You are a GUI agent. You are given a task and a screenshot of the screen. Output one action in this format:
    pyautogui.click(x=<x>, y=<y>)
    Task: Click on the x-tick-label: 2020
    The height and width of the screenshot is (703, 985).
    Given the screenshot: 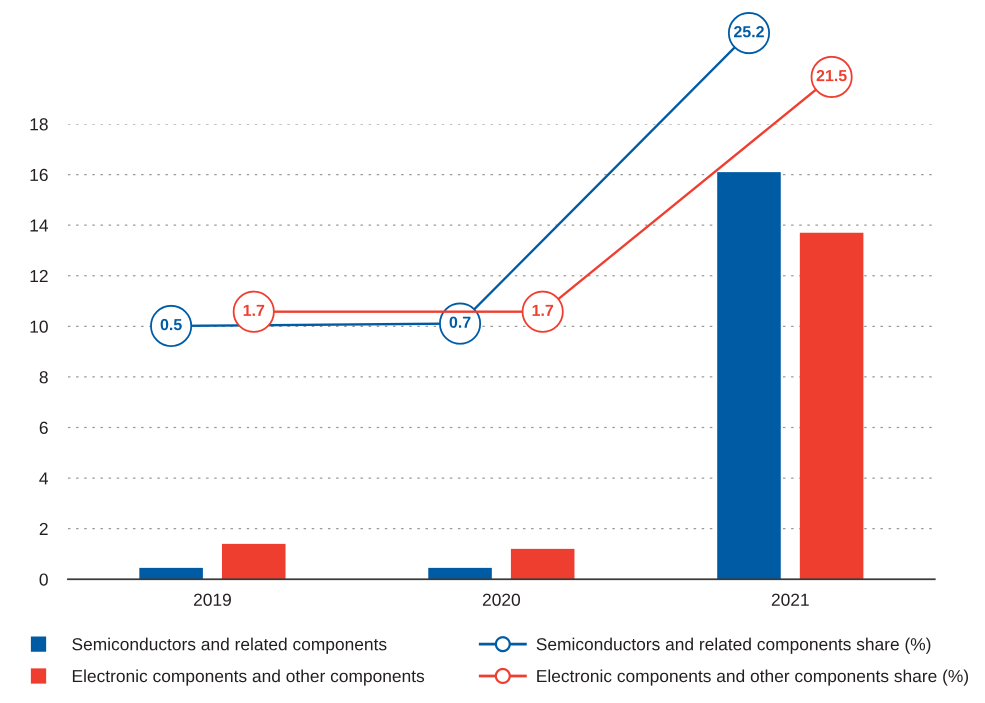 What is the action you would take?
    pyautogui.click(x=501, y=600)
    